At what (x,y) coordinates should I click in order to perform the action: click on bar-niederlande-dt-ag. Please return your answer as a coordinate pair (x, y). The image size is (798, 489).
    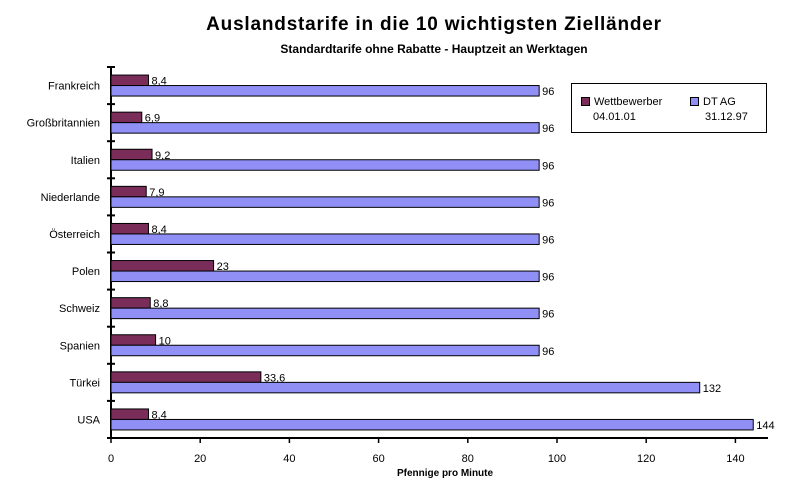
    Looking at the image, I should click on (325, 202).